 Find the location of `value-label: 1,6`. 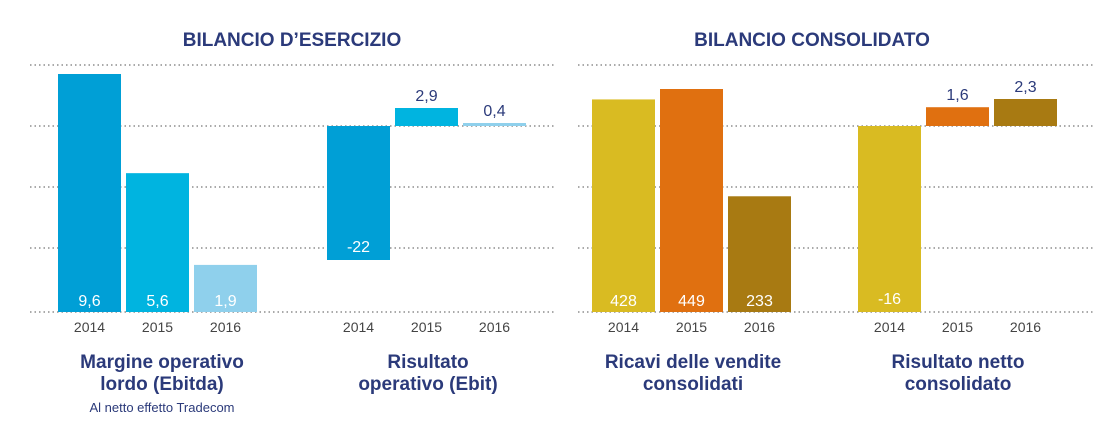

value-label: 1,6 is located at coordinates (957, 95).